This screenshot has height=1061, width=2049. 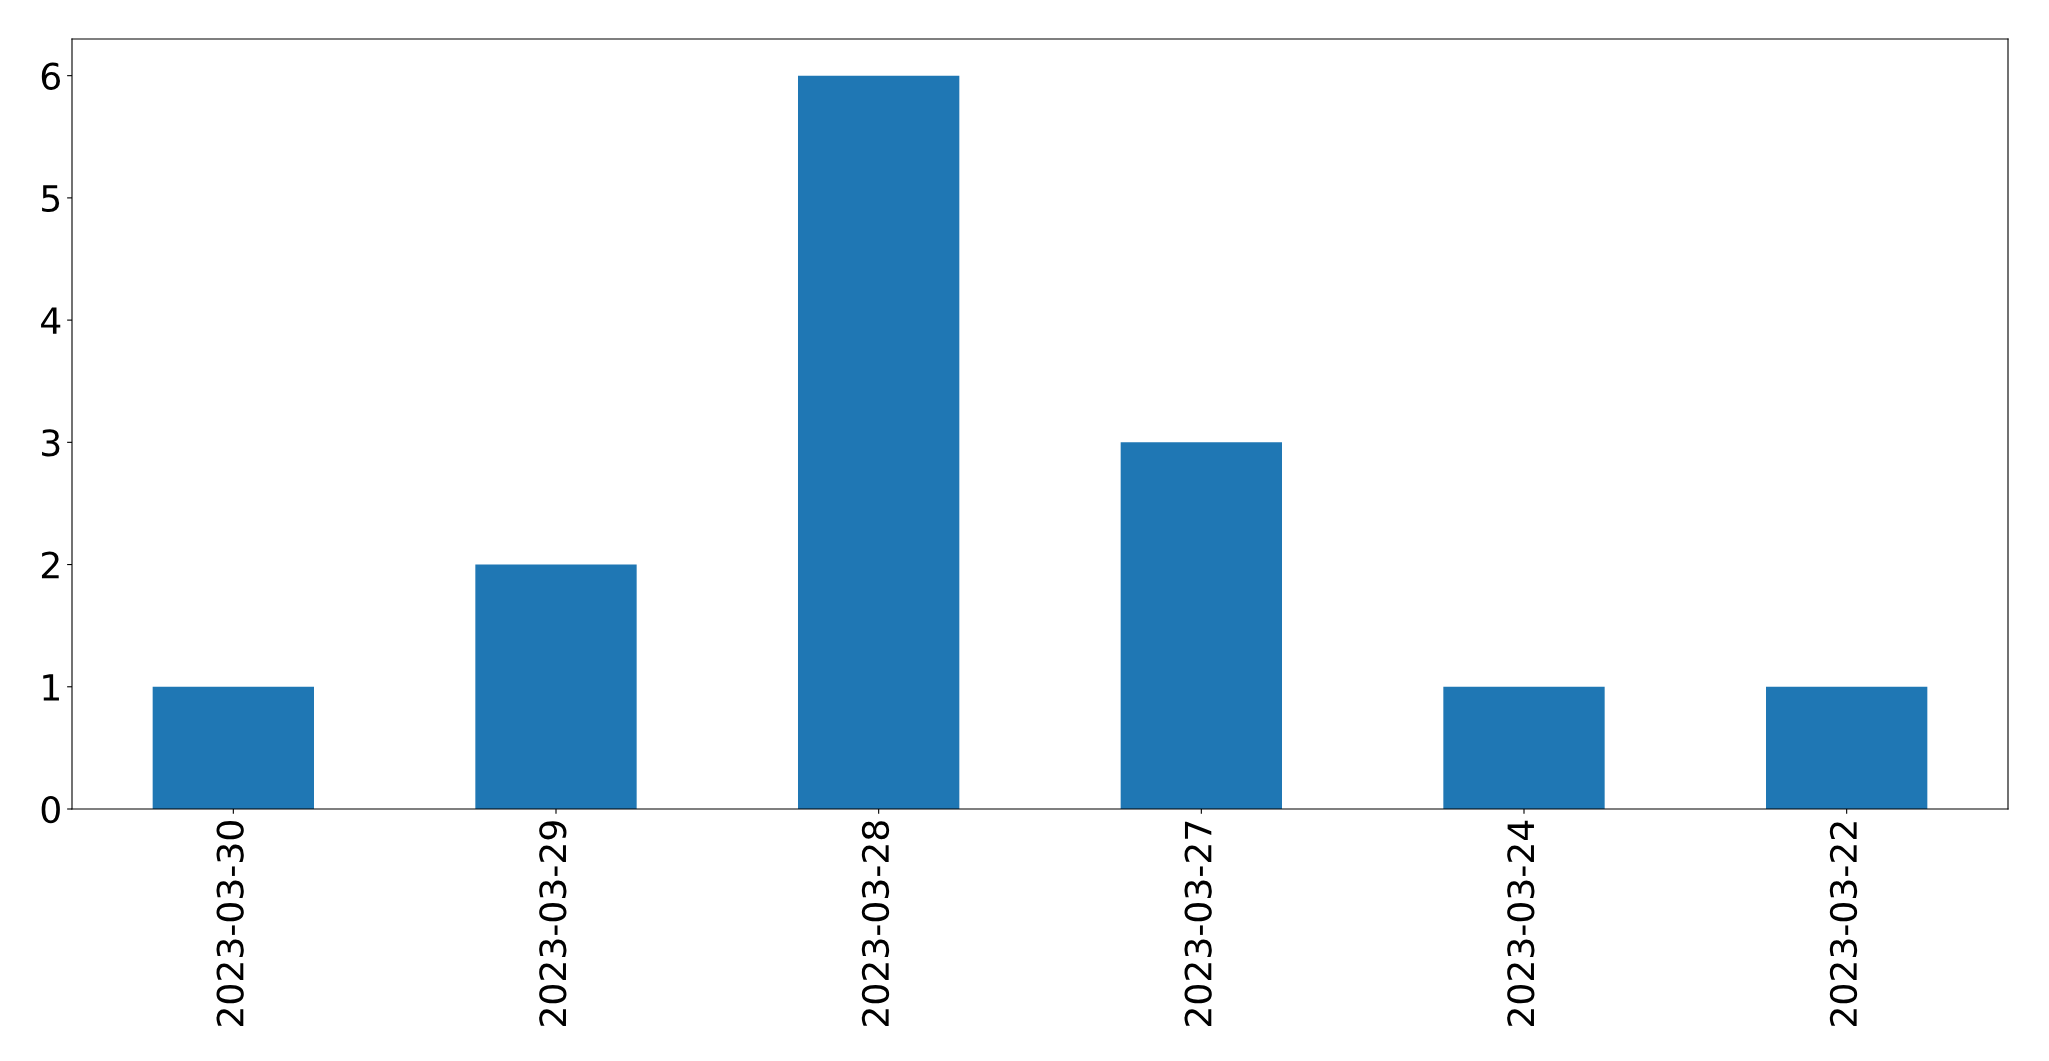 What do you see at coordinates (51, 443) in the screenshot?
I see `y-tick-label: 3` at bounding box center [51, 443].